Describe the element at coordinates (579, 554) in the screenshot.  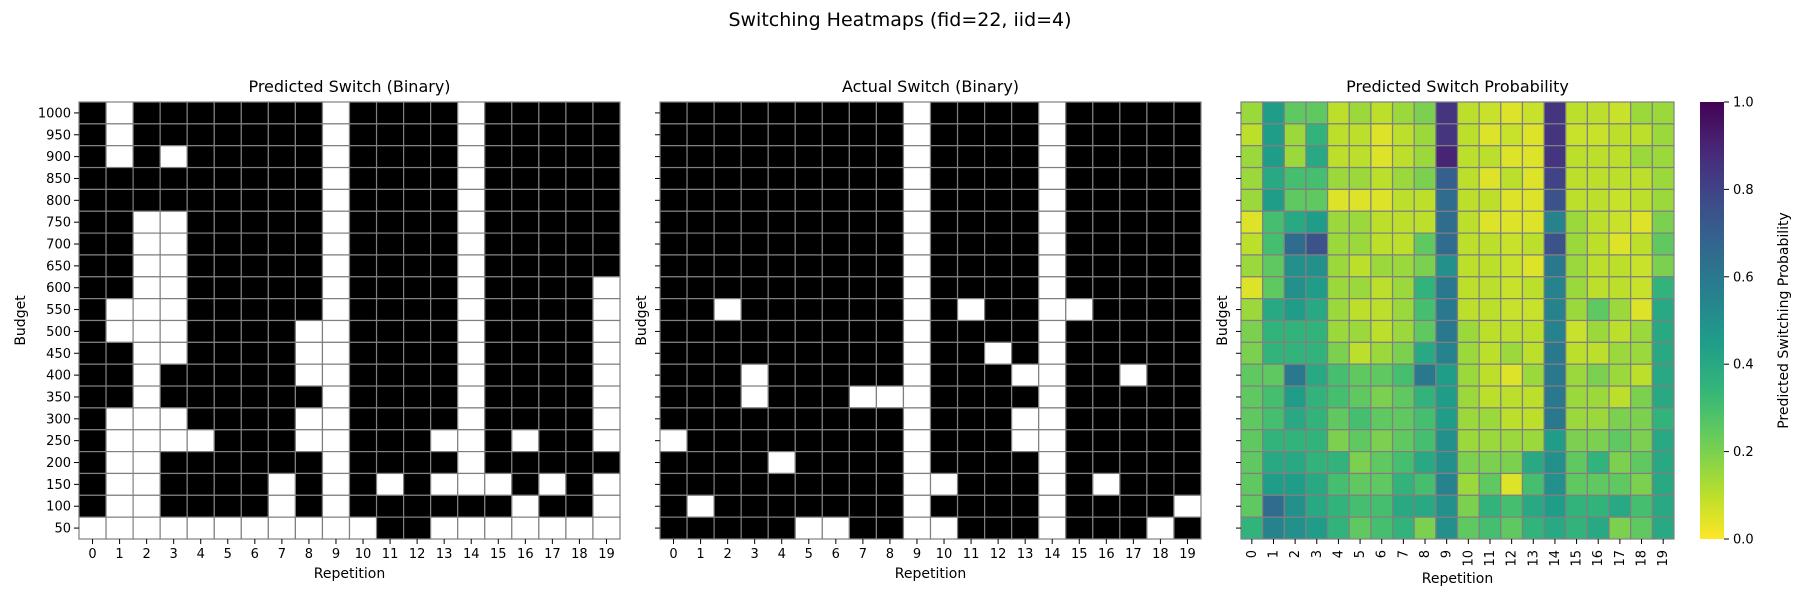
I see `x-tick-label: 18` at that location.